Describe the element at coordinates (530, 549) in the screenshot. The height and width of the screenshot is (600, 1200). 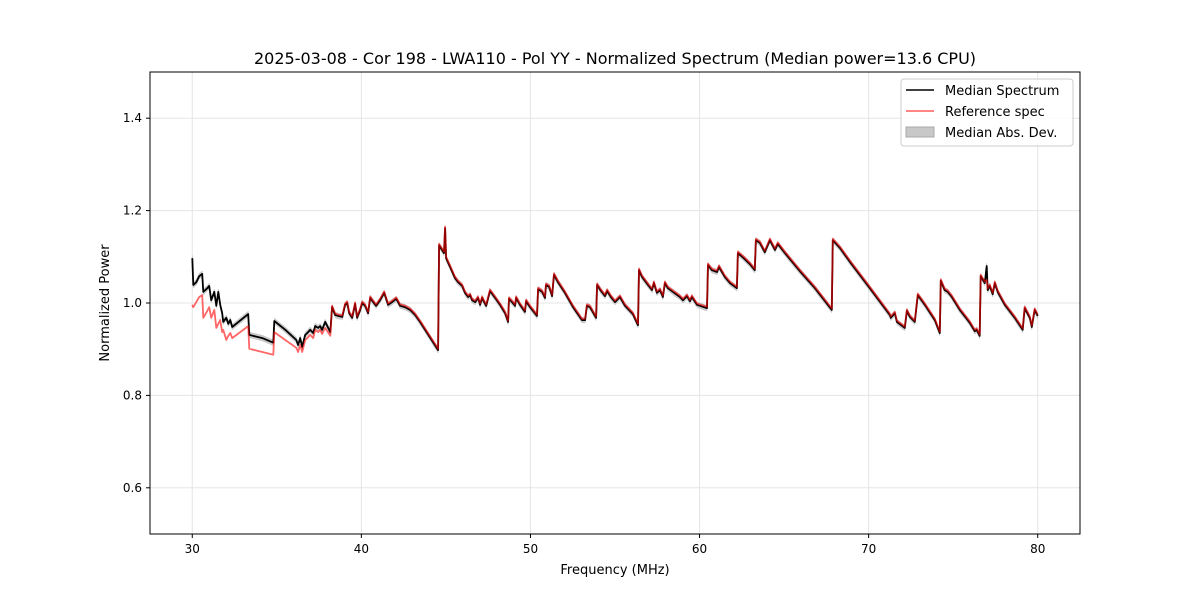
I see `x-tick-label: 50` at that location.